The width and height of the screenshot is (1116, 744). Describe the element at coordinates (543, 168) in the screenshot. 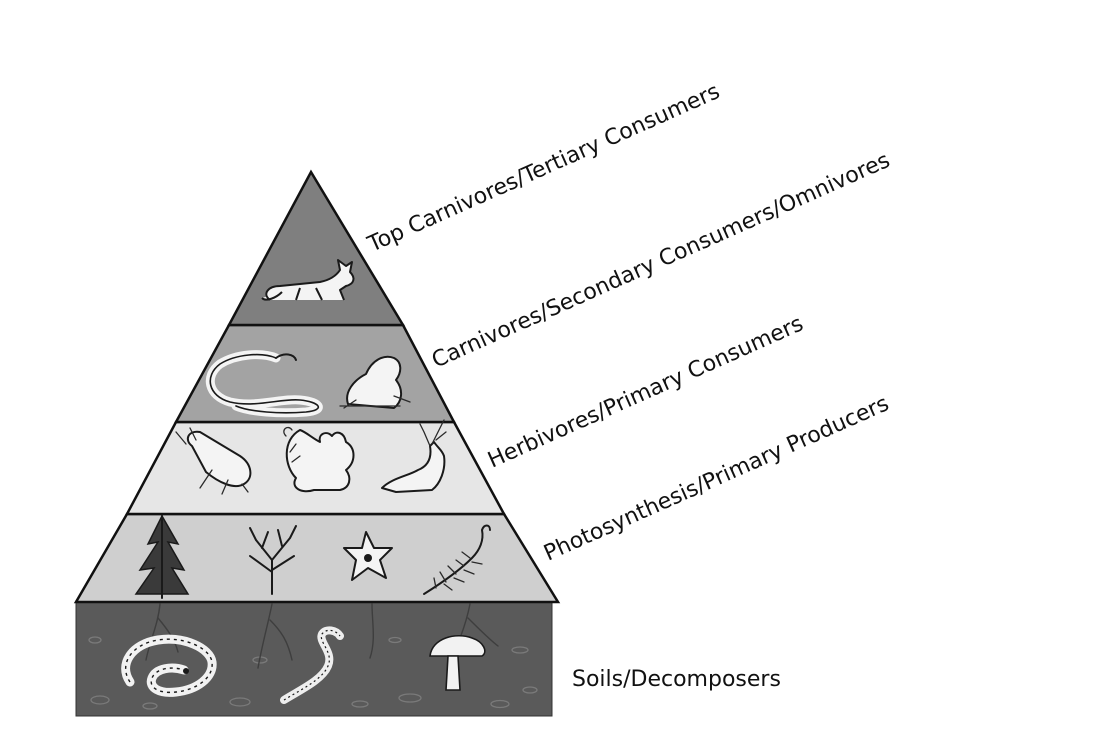

I see `label-tertiary-consumers: Top Carnivores/Tertiary Consumers` at that location.